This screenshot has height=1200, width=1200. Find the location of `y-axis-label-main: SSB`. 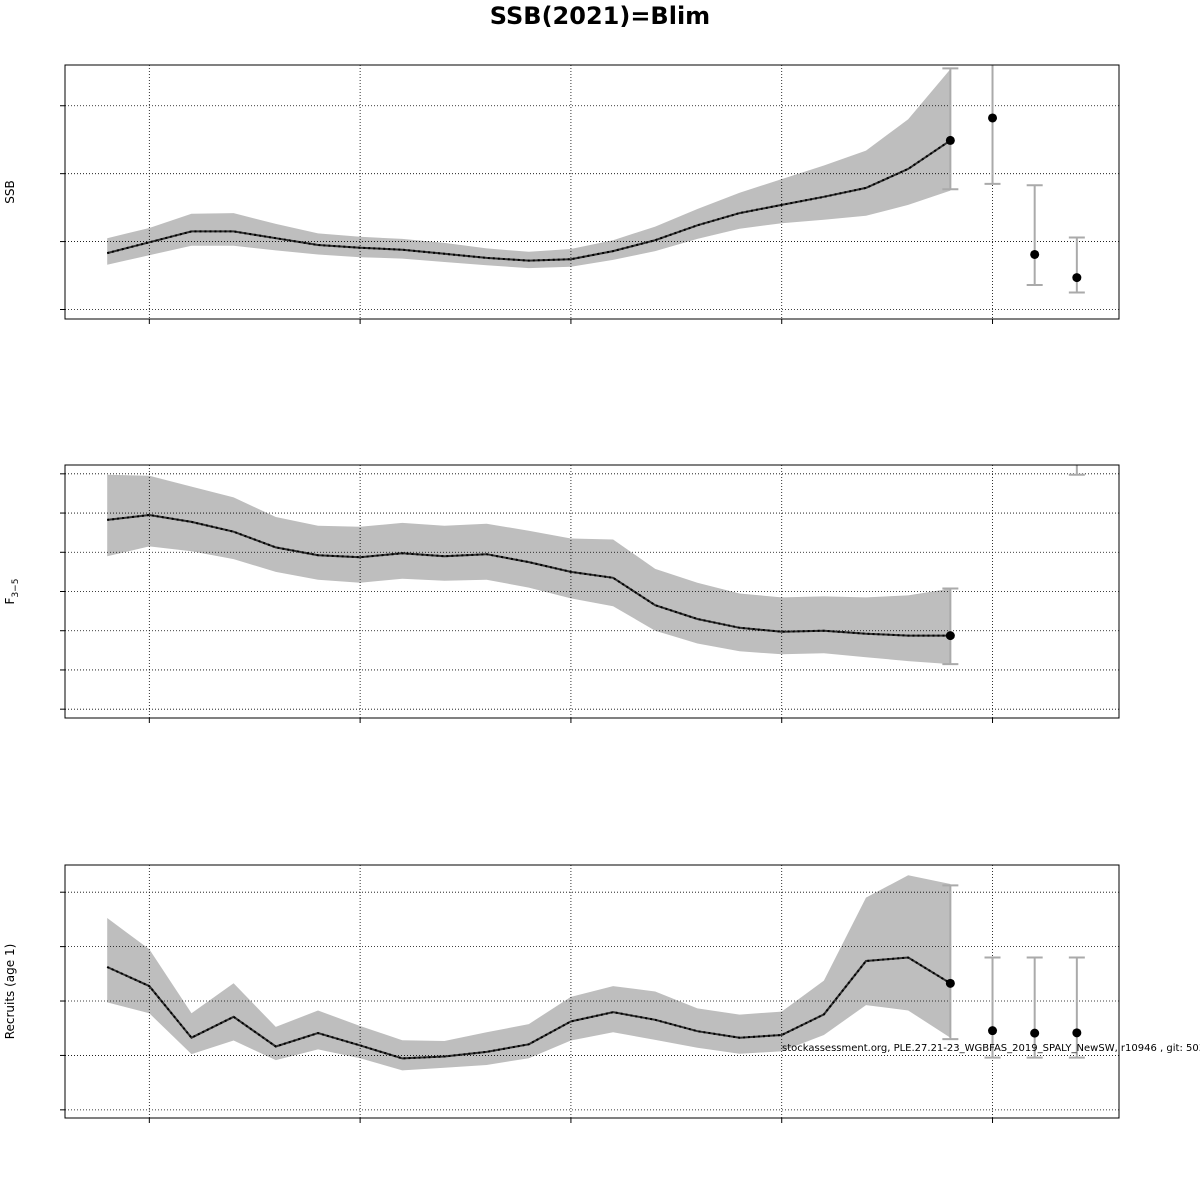

y-axis-label-main: SSB is located at coordinates (10, 191).